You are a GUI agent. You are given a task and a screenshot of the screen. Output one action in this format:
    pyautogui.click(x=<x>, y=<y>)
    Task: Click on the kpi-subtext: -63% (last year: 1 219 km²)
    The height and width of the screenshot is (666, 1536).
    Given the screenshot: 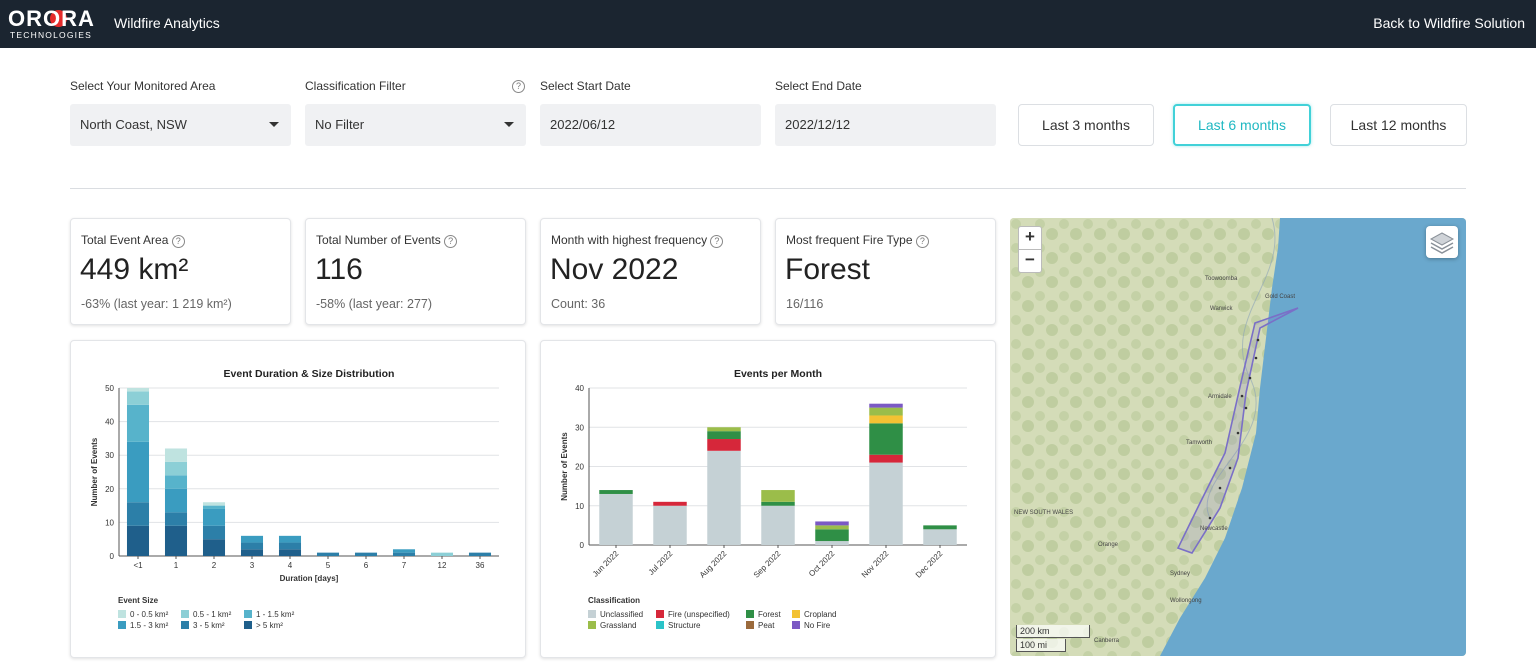 What is the action you would take?
    pyautogui.click(x=156, y=304)
    